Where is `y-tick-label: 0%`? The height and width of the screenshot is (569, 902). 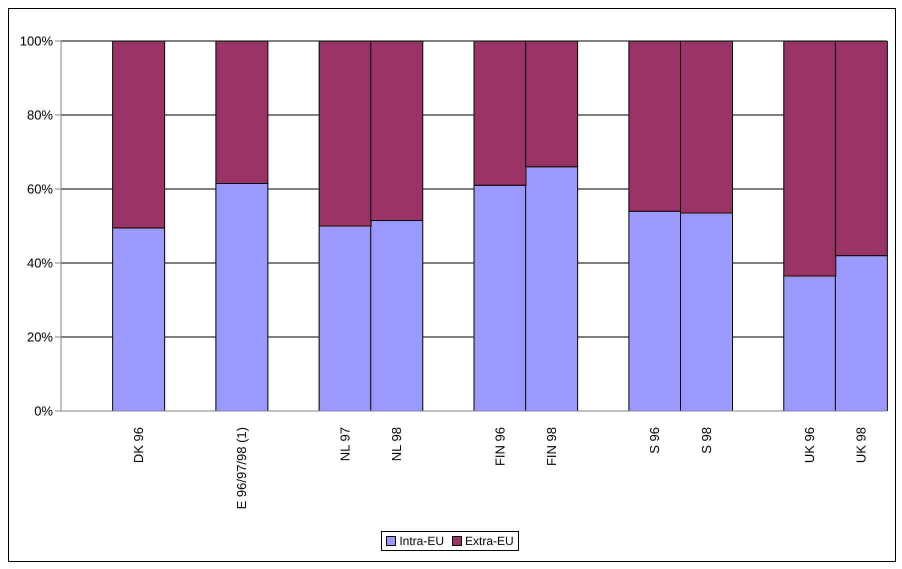
y-tick-label: 0% is located at coordinates (44, 411).